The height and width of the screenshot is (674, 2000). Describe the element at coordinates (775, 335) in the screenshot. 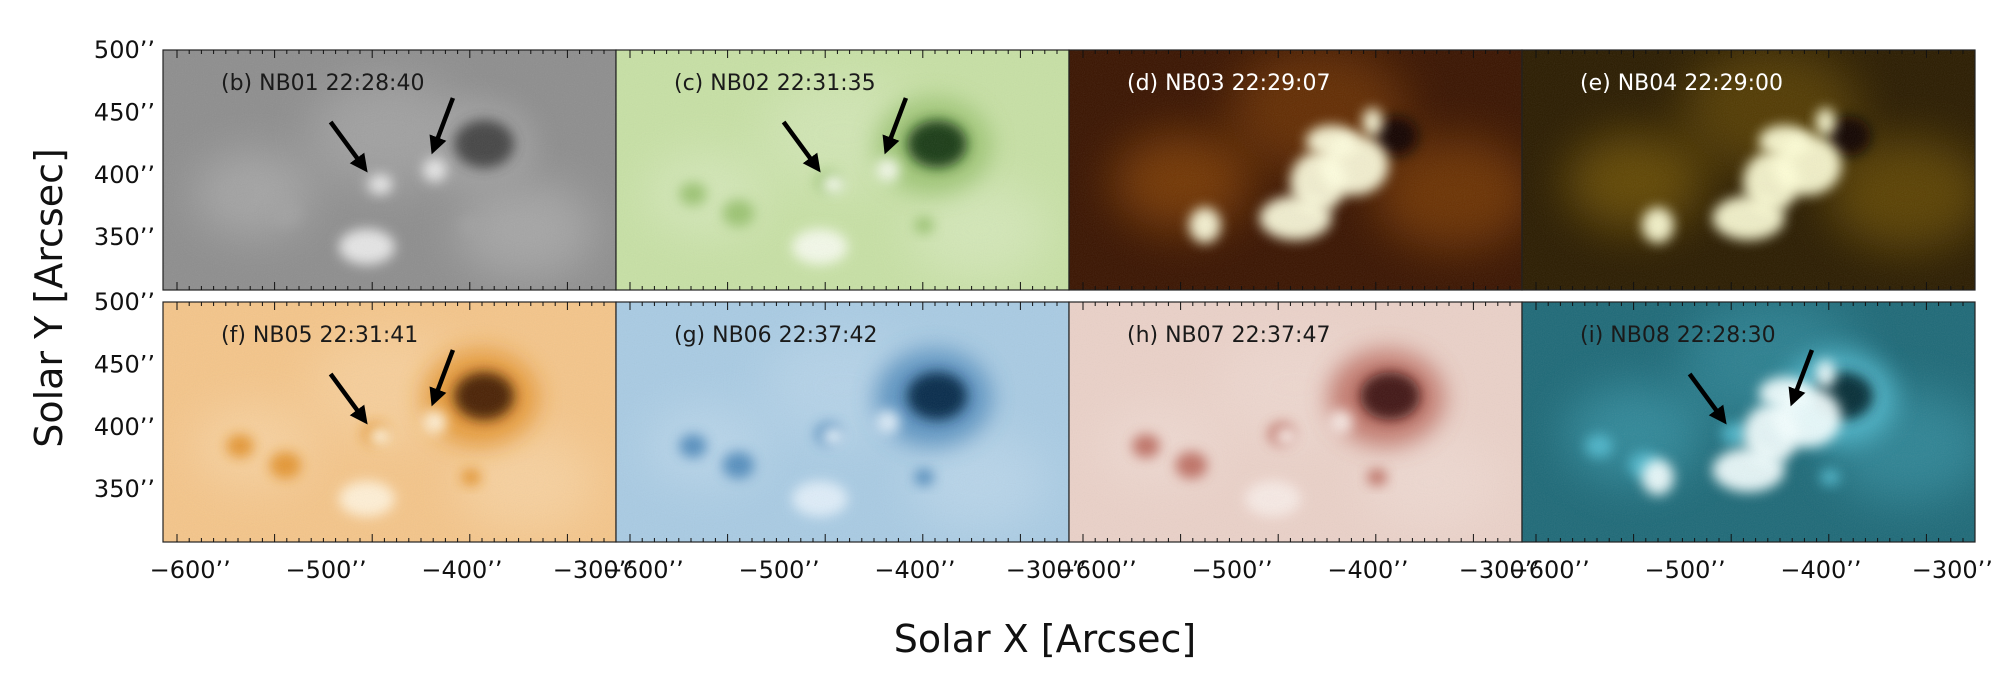

I see `panel-label: (g) NB06 22:37:42` at that location.